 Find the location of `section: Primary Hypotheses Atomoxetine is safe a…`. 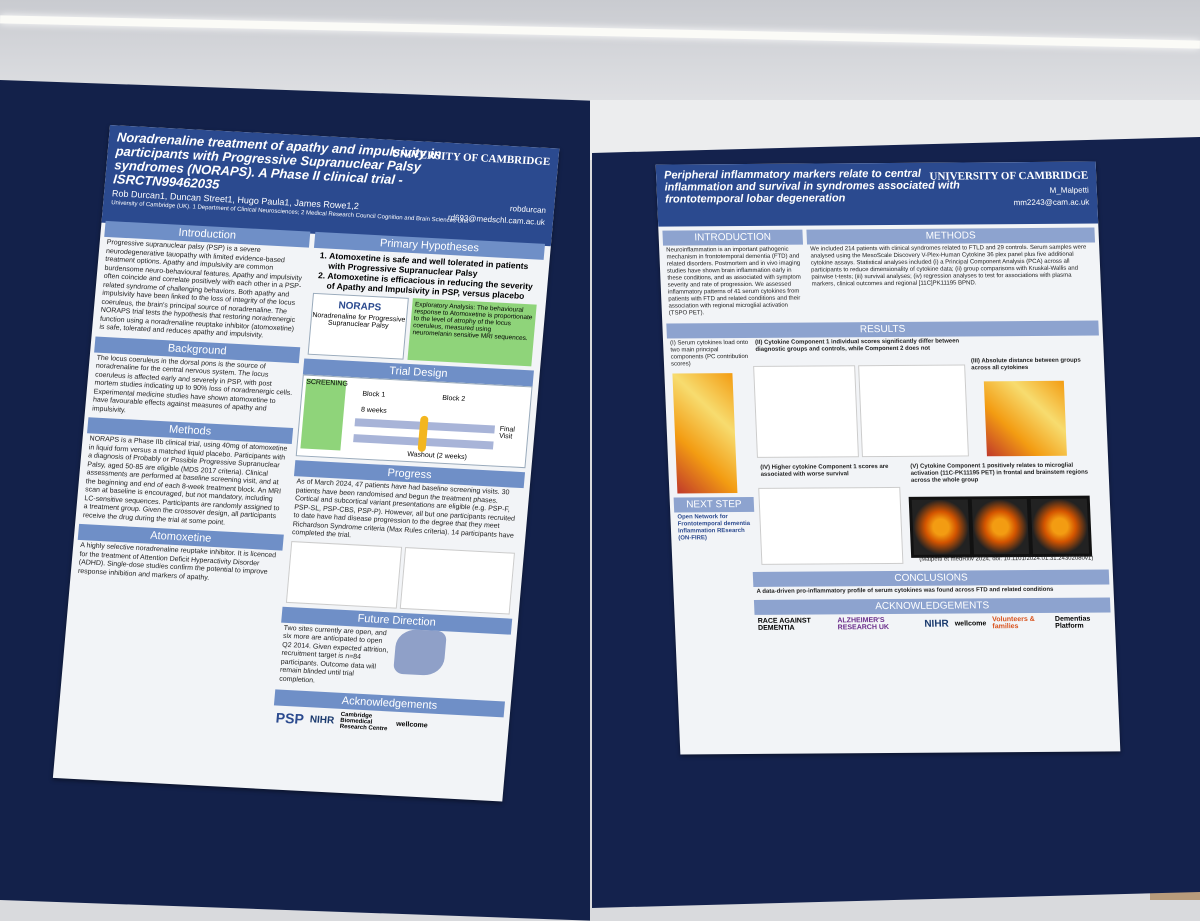

section: Primary Hypotheses Atomoxetine is safe a… is located at coordinates (425, 299).